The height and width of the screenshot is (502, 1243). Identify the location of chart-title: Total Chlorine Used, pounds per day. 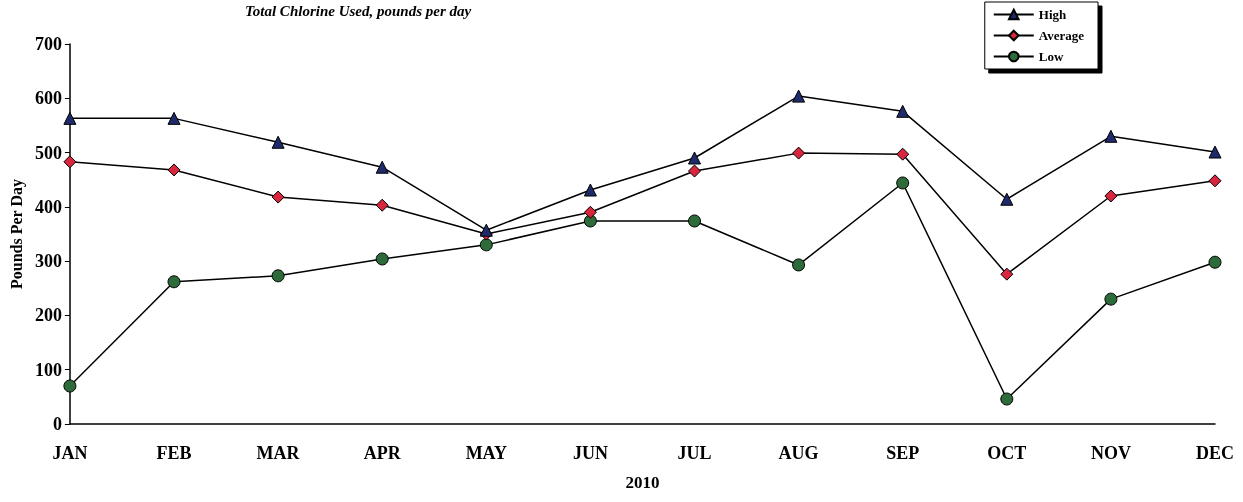
(358, 10).